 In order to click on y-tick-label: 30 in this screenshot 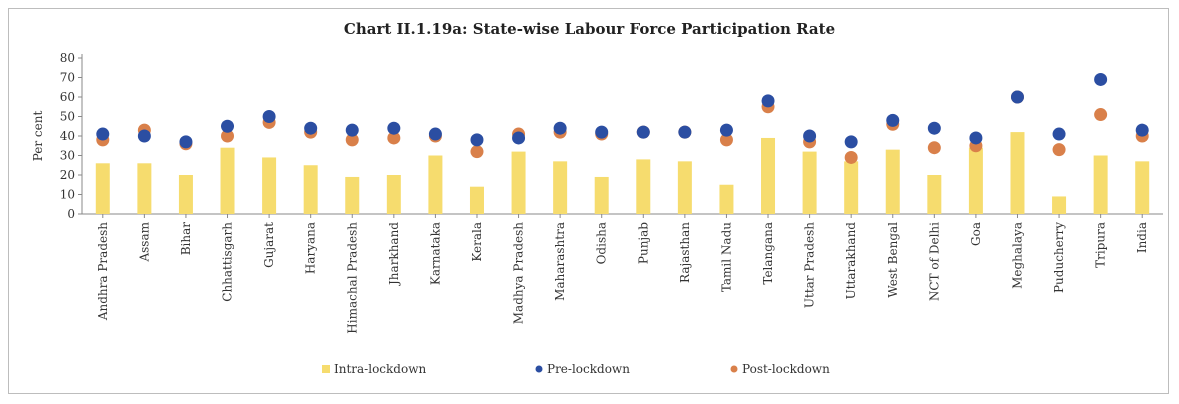, I will do `click(67, 156)`.